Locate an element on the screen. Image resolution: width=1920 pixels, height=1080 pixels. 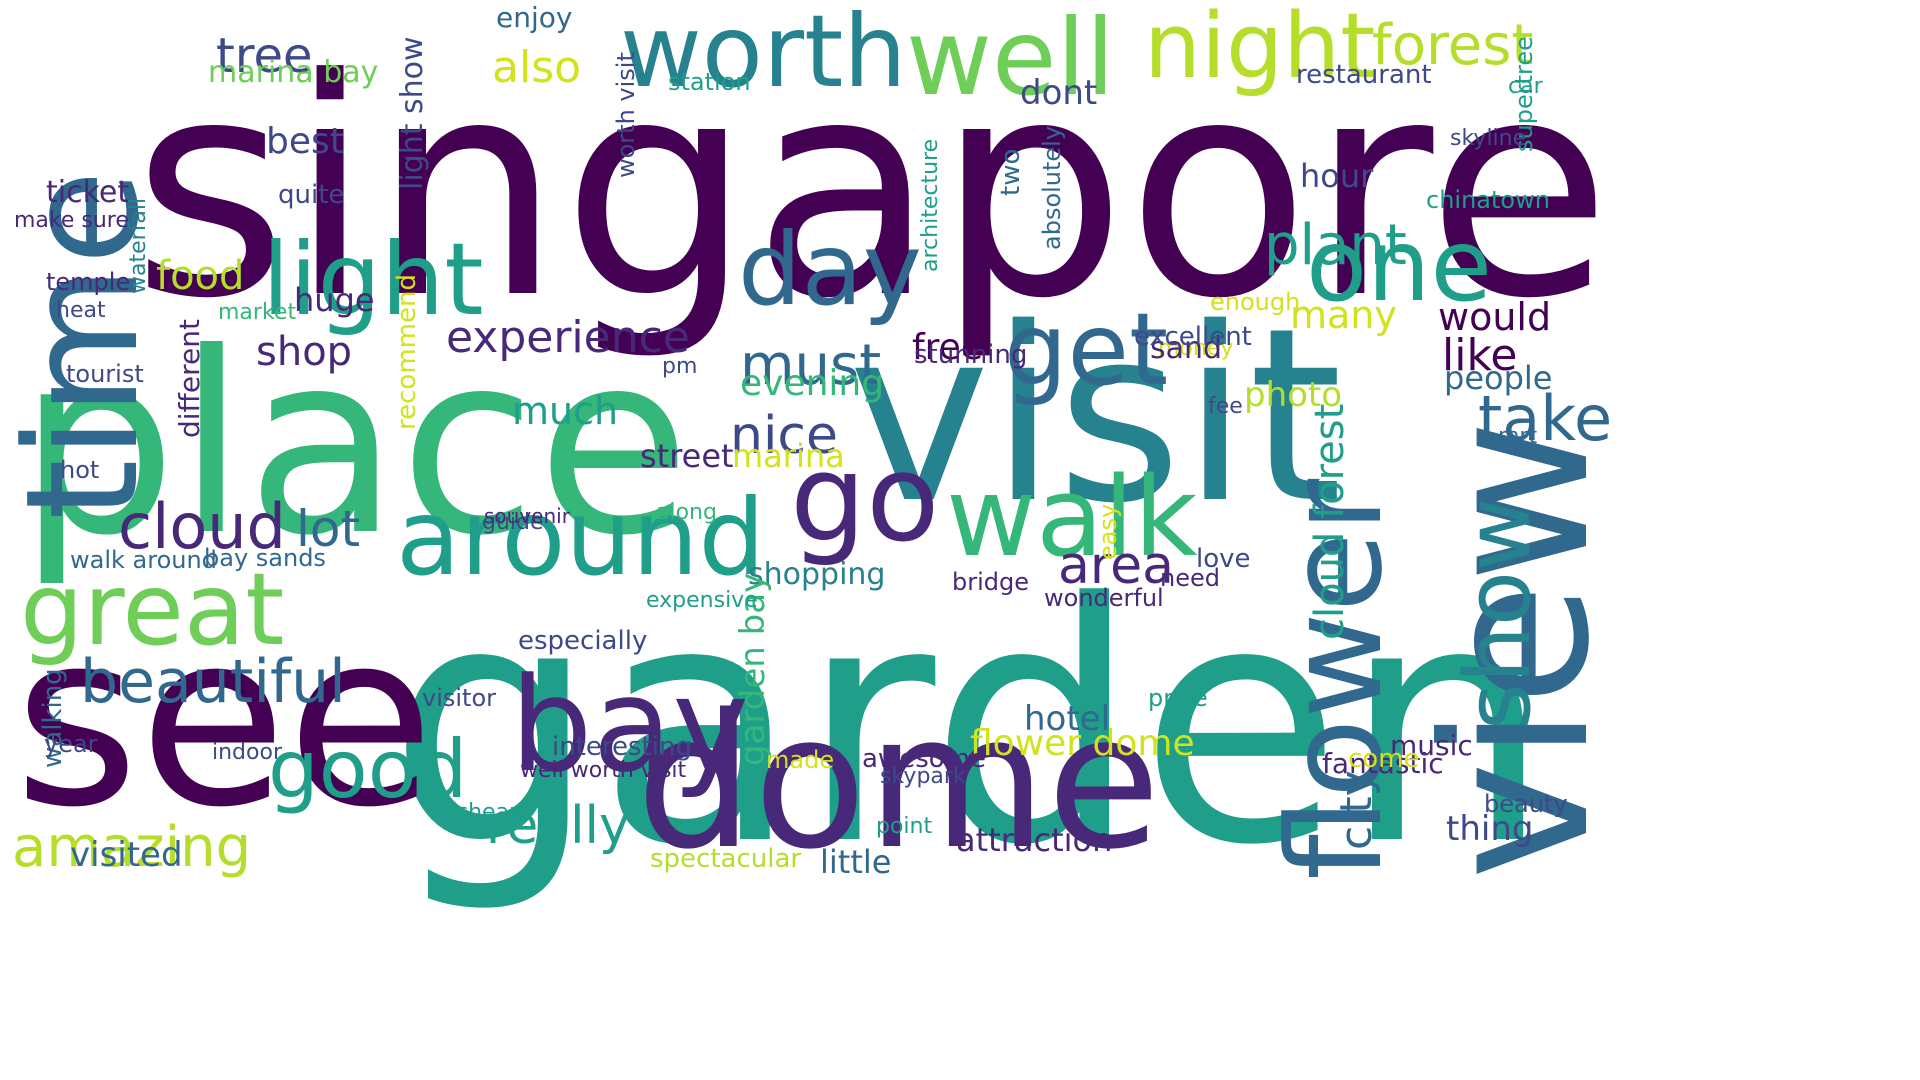
word-money: money is located at coordinates (1196, 348).